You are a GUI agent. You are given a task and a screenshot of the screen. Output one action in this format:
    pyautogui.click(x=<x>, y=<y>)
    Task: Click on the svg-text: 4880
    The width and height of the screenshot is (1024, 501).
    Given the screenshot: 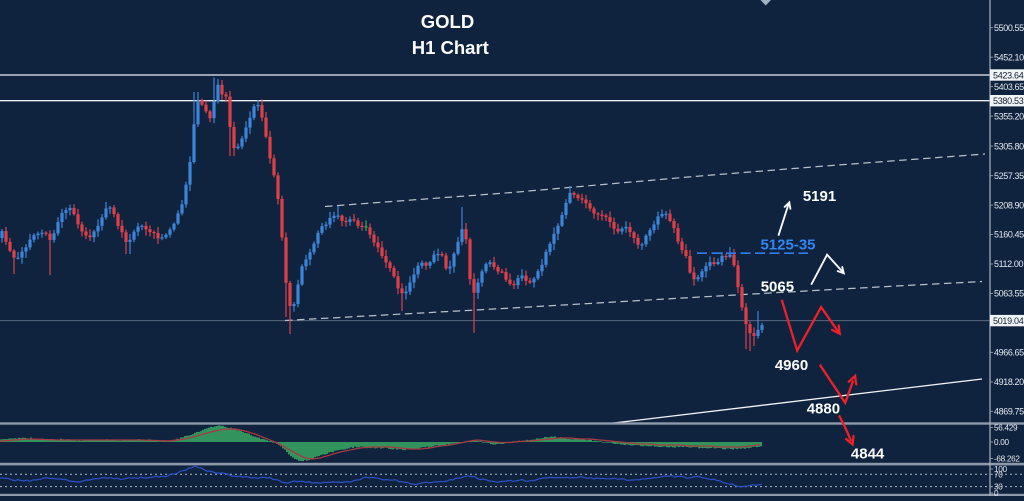 What is the action you would take?
    pyautogui.click(x=823, y=409)
    